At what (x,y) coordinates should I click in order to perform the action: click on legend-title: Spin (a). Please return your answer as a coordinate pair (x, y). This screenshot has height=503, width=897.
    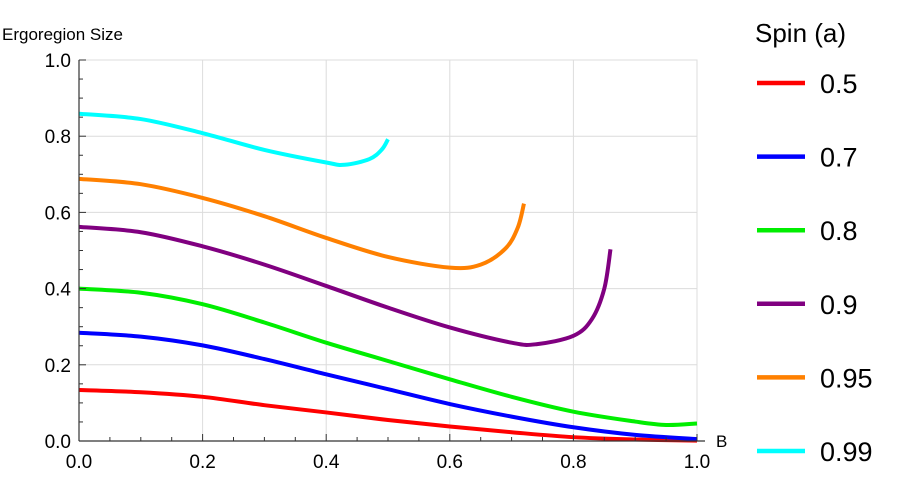
    Looking at the image, I should click on (800, 33).